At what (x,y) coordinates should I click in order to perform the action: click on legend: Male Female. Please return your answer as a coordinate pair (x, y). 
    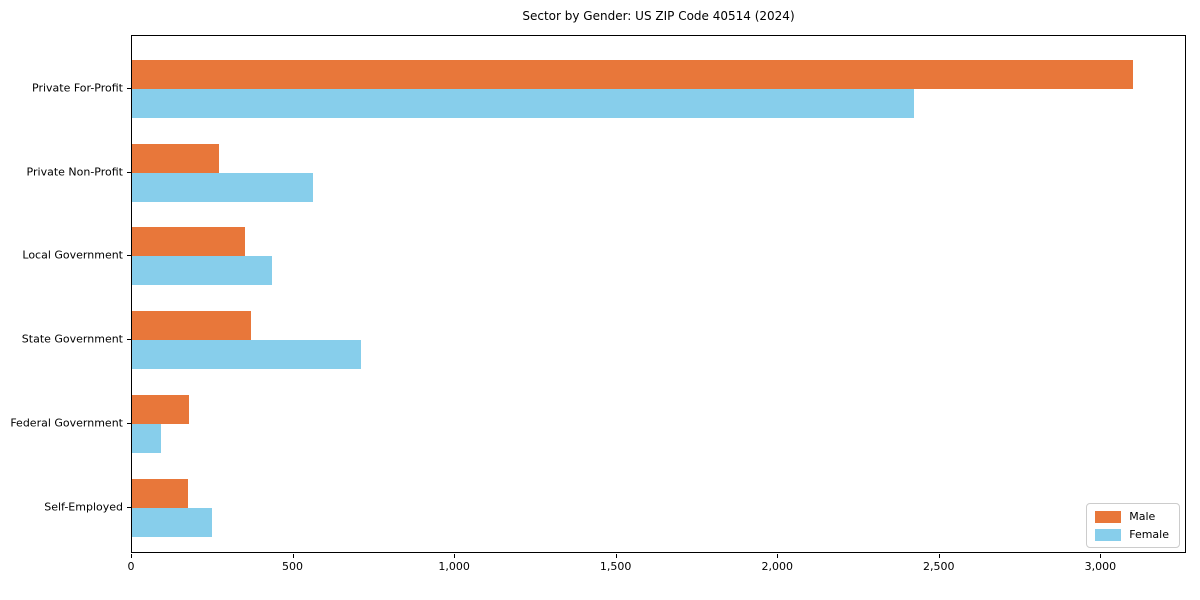
    Looking at the image, I should click on (1133, 525).